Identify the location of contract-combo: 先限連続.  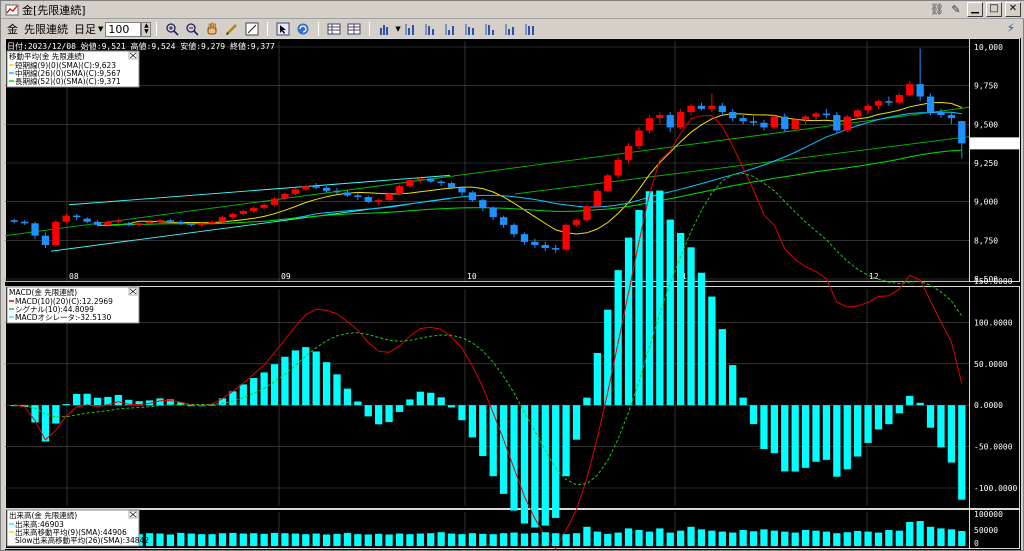
(46, 29).